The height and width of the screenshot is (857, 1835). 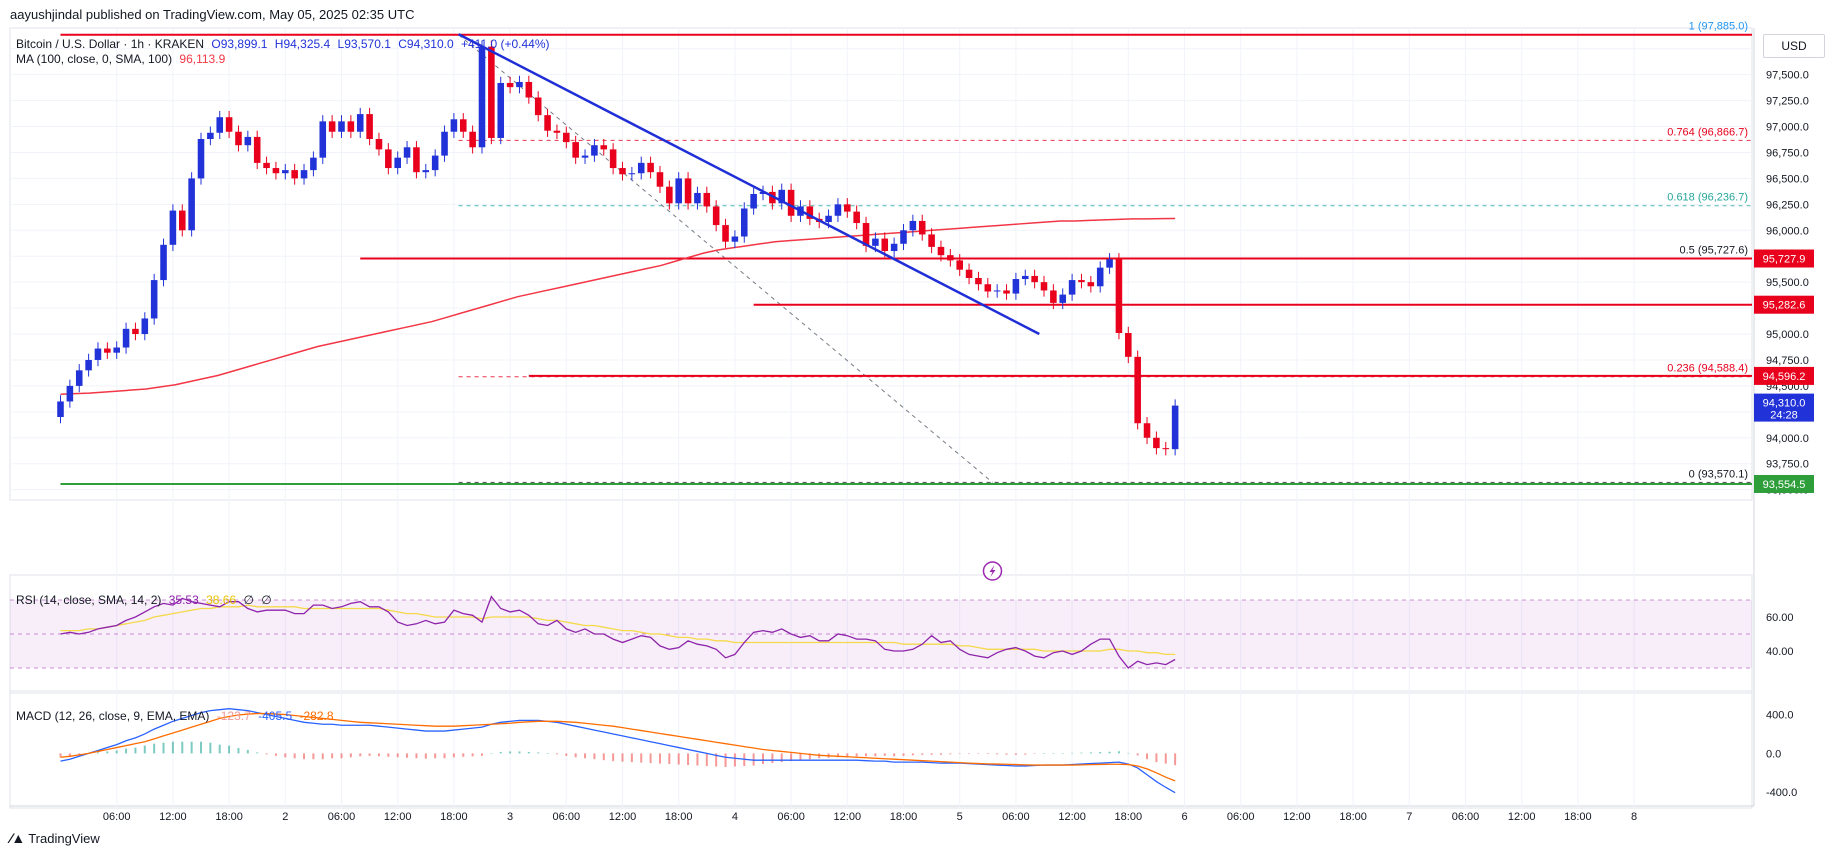 I want to click on symbol-name: Bitcoin / U.S. Dollar · 1h · KRAKEN, so click(x=110, y=44).